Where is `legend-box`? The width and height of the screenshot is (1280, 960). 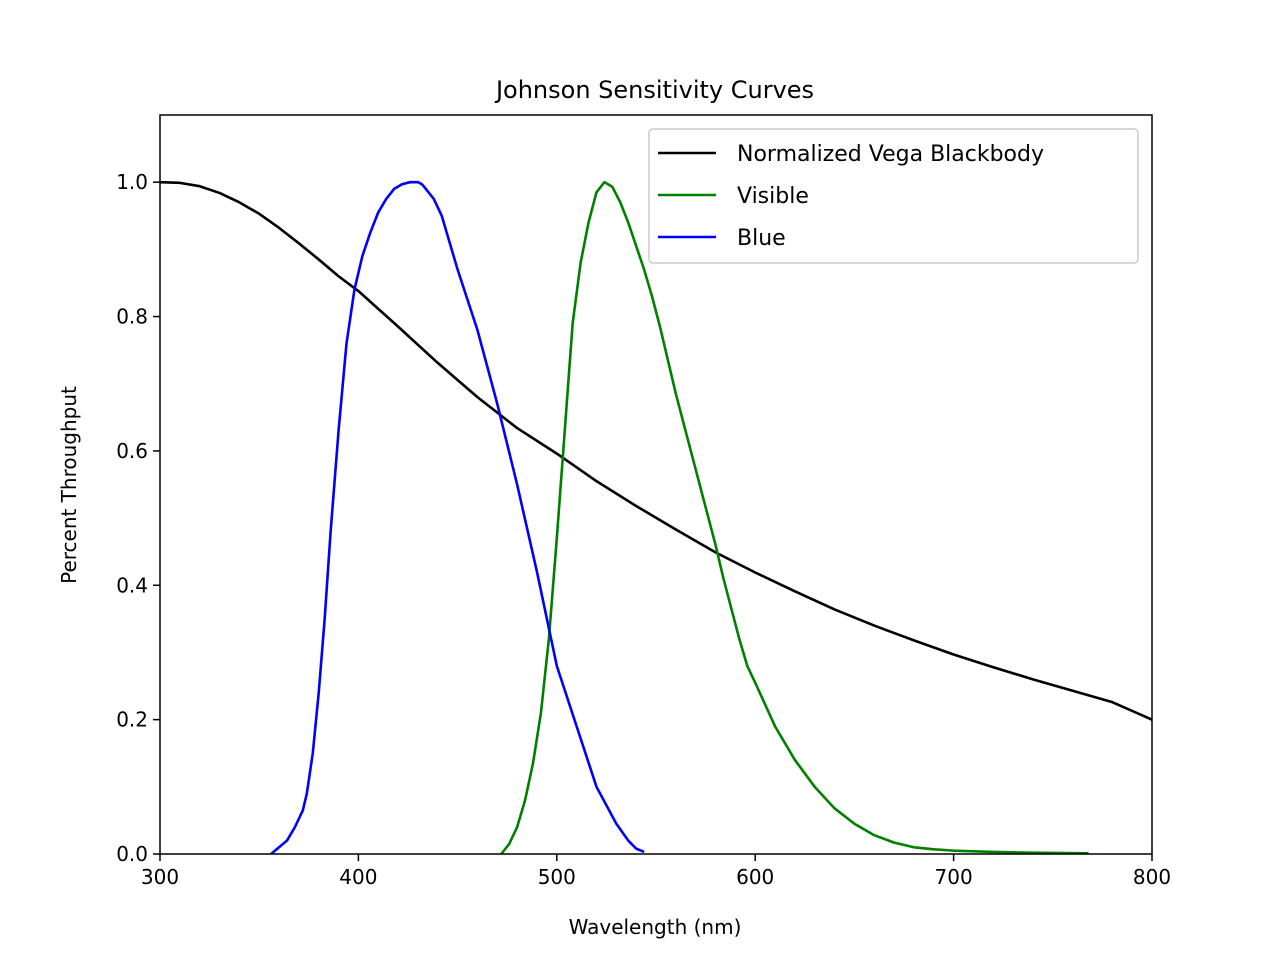 legend-box is located at coordinates (893, 196).